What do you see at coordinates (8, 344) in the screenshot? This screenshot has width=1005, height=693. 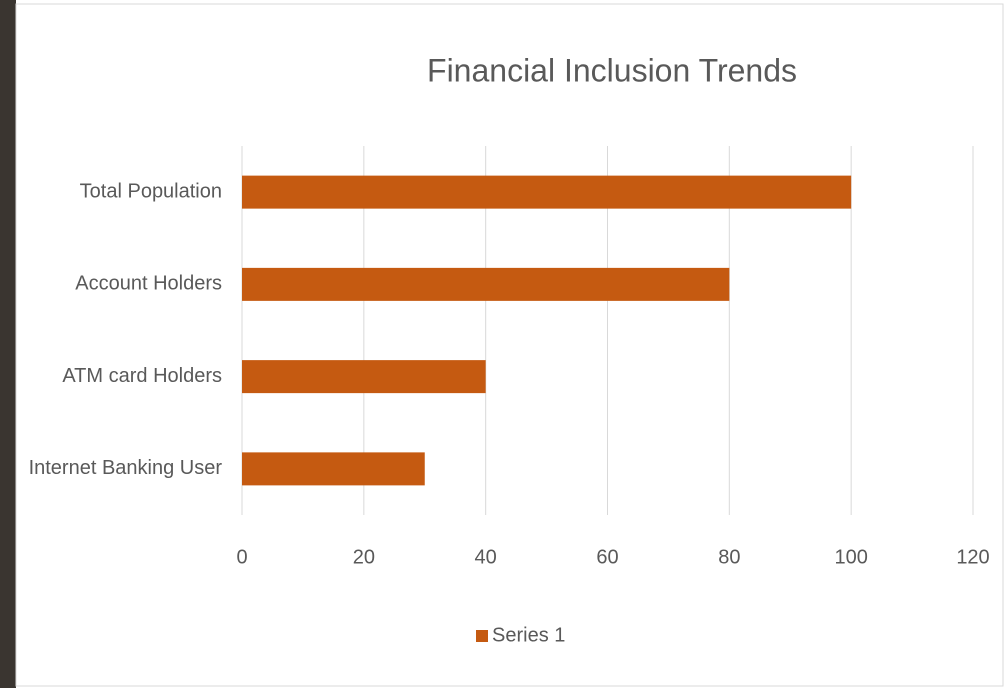 I see `background-strip` at bounding box center [8, 344].